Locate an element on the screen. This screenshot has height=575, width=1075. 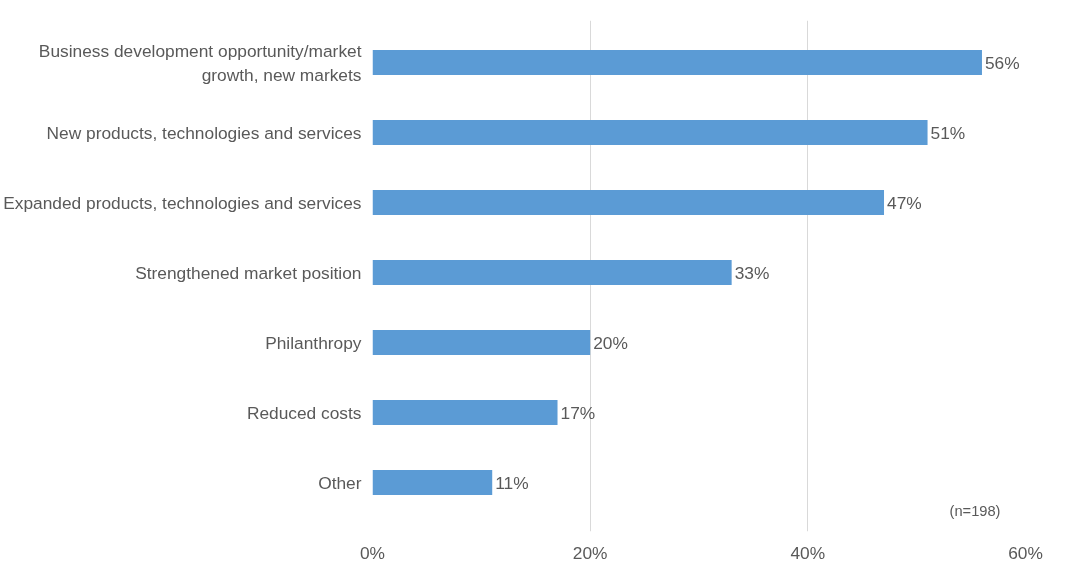
x-tick-label: 20% is located at coordinates (590, 552).